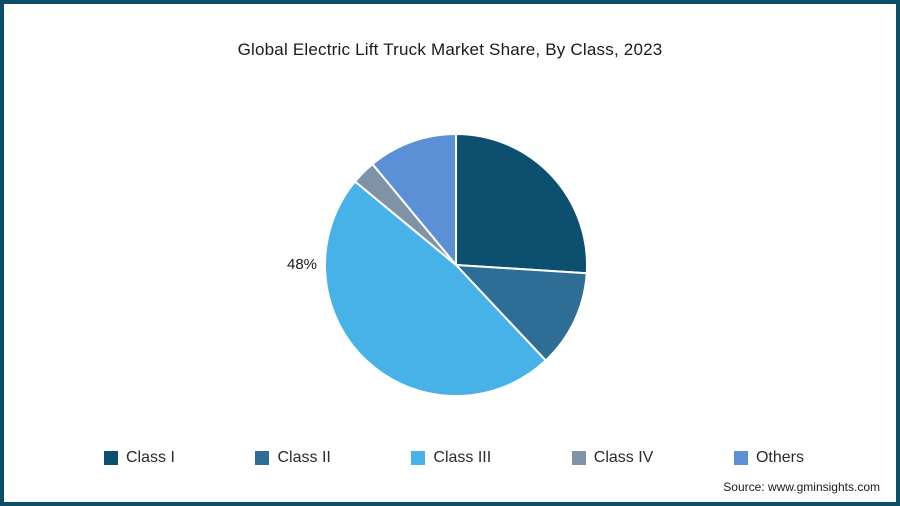 This screenshot has height=506, width=900. Describe the element at coordinates (111, 458) in the screenshot. I see `legend-swatch-class-i` at that location.